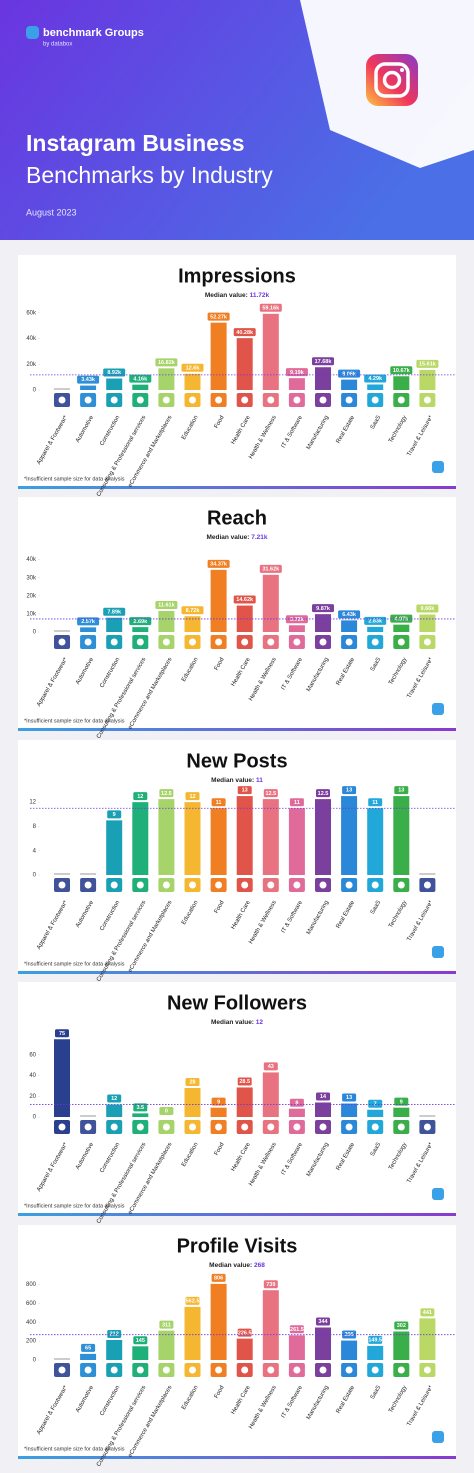  What do you see at coordinates (31, 313) in the screenshot?
I see `y-tick-label: 60k` at bounding box center [31, 313].